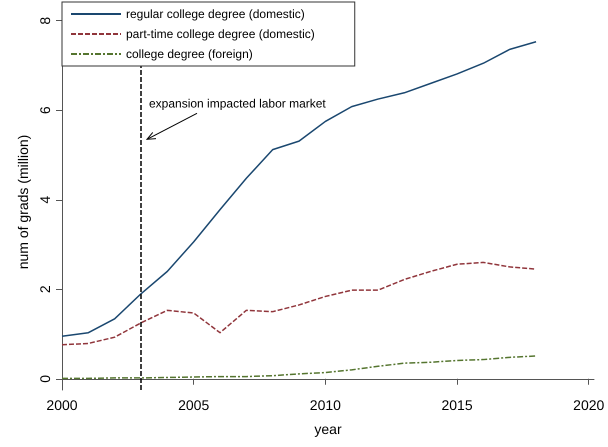 The height and width of the screenshot is (447, 608). What do you see at coordinates (45, 20) in the screenshot?
I see `y-tick-label: 8` at bounding box center [45, 20].